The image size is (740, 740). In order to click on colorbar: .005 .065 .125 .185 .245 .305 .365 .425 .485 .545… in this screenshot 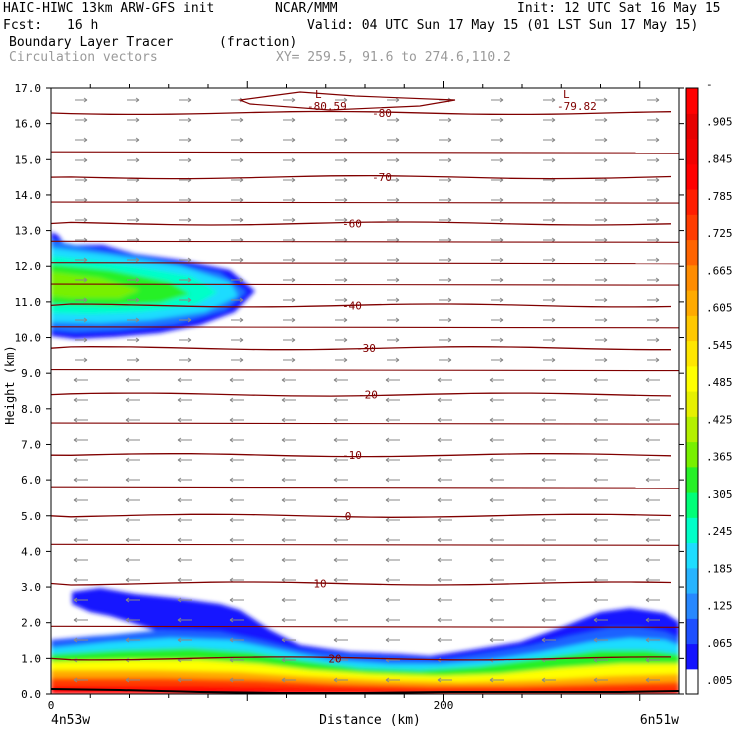, I will do `click(709, 386)`.